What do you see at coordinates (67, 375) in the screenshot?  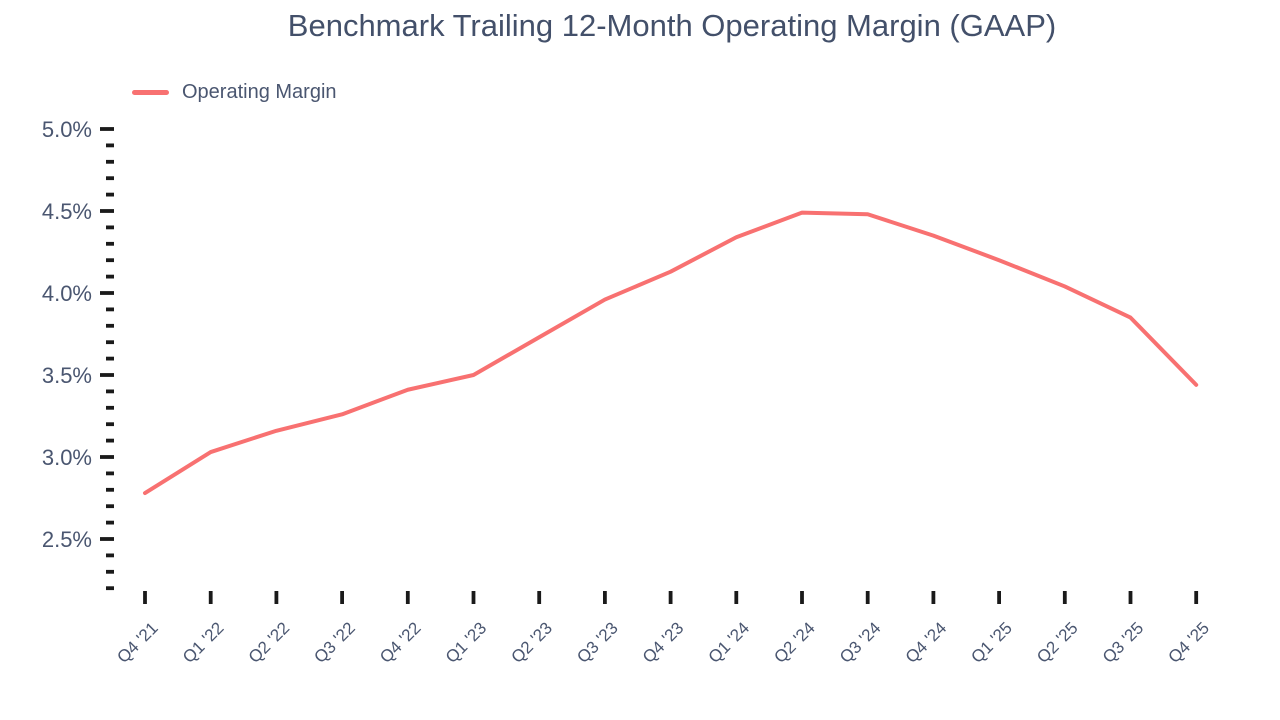 I see `y-axis-tick-label: 3.5%` at bounding box center [67, 375].